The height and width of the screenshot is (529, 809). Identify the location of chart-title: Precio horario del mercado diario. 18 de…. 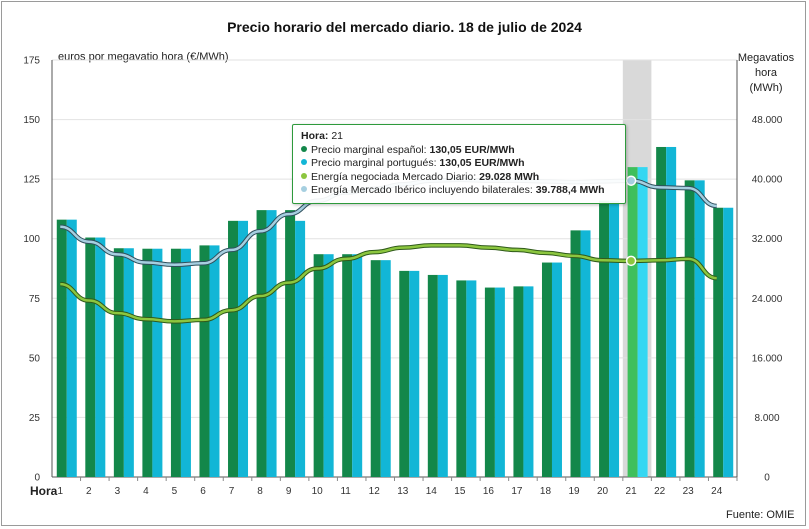
(404, 27).